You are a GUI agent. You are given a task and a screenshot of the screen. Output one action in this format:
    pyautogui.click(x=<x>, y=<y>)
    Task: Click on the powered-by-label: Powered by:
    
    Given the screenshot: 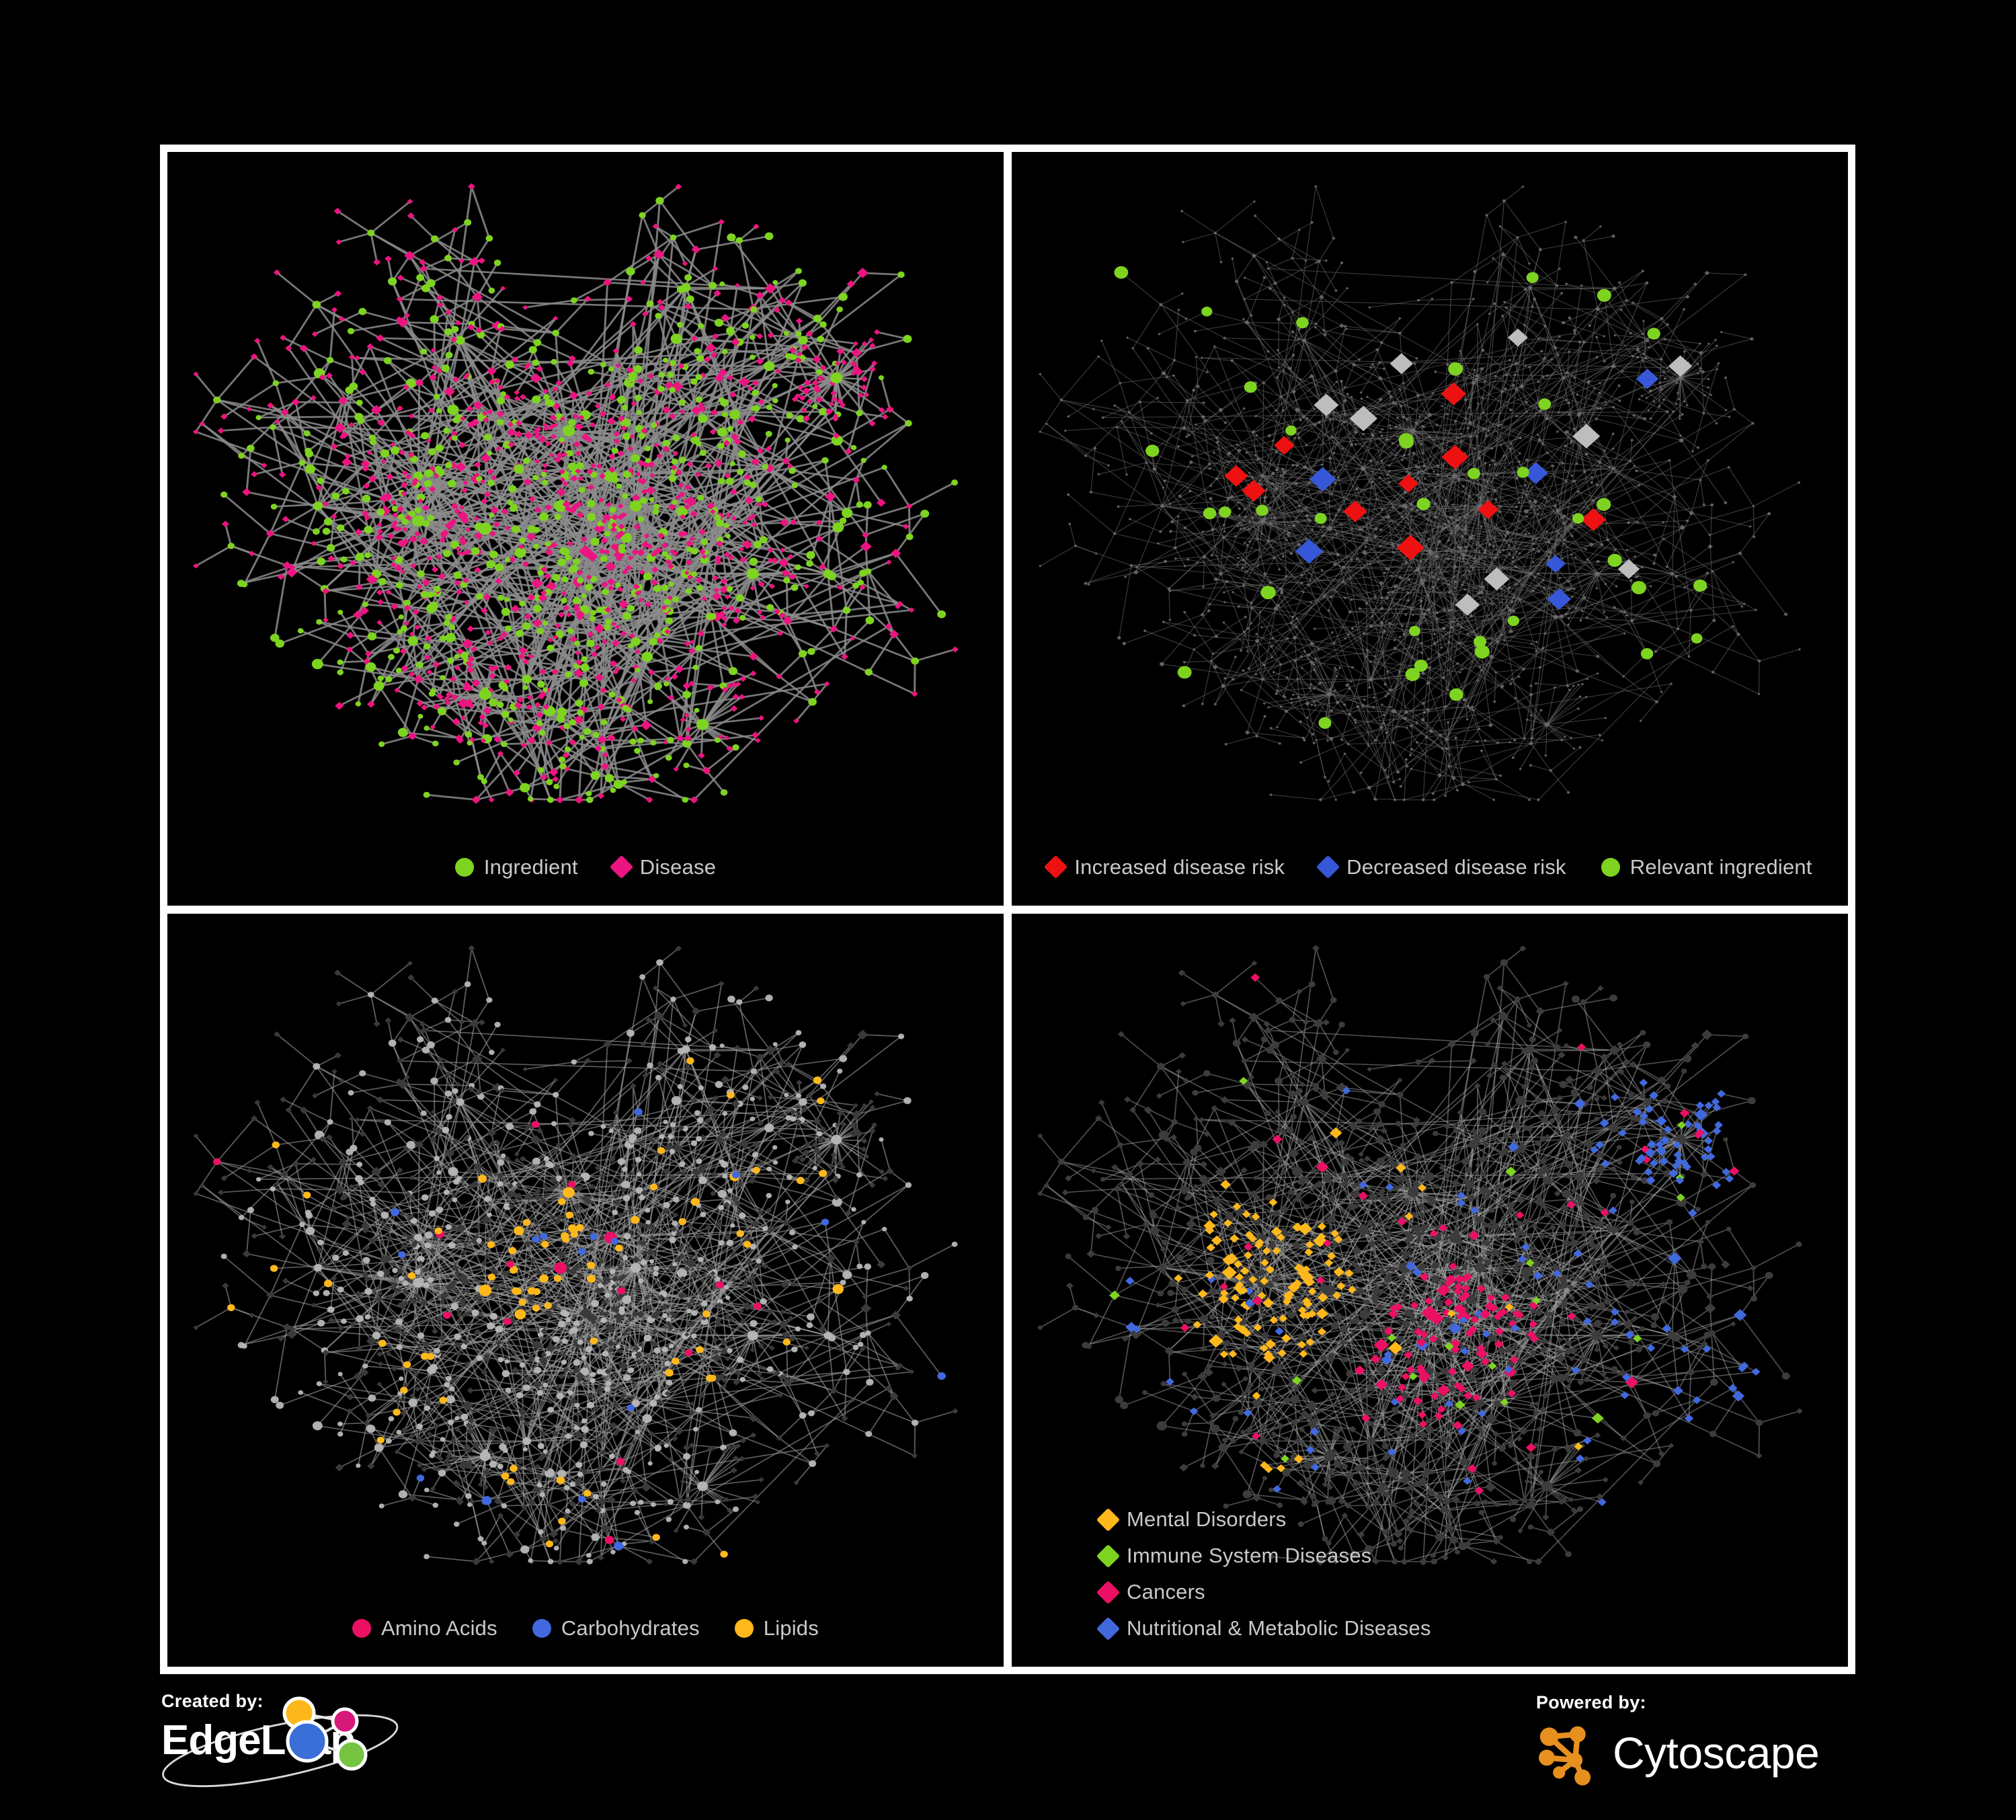 What is the action you would take?
    pyautogui.click(x=1591, y=1702)
    